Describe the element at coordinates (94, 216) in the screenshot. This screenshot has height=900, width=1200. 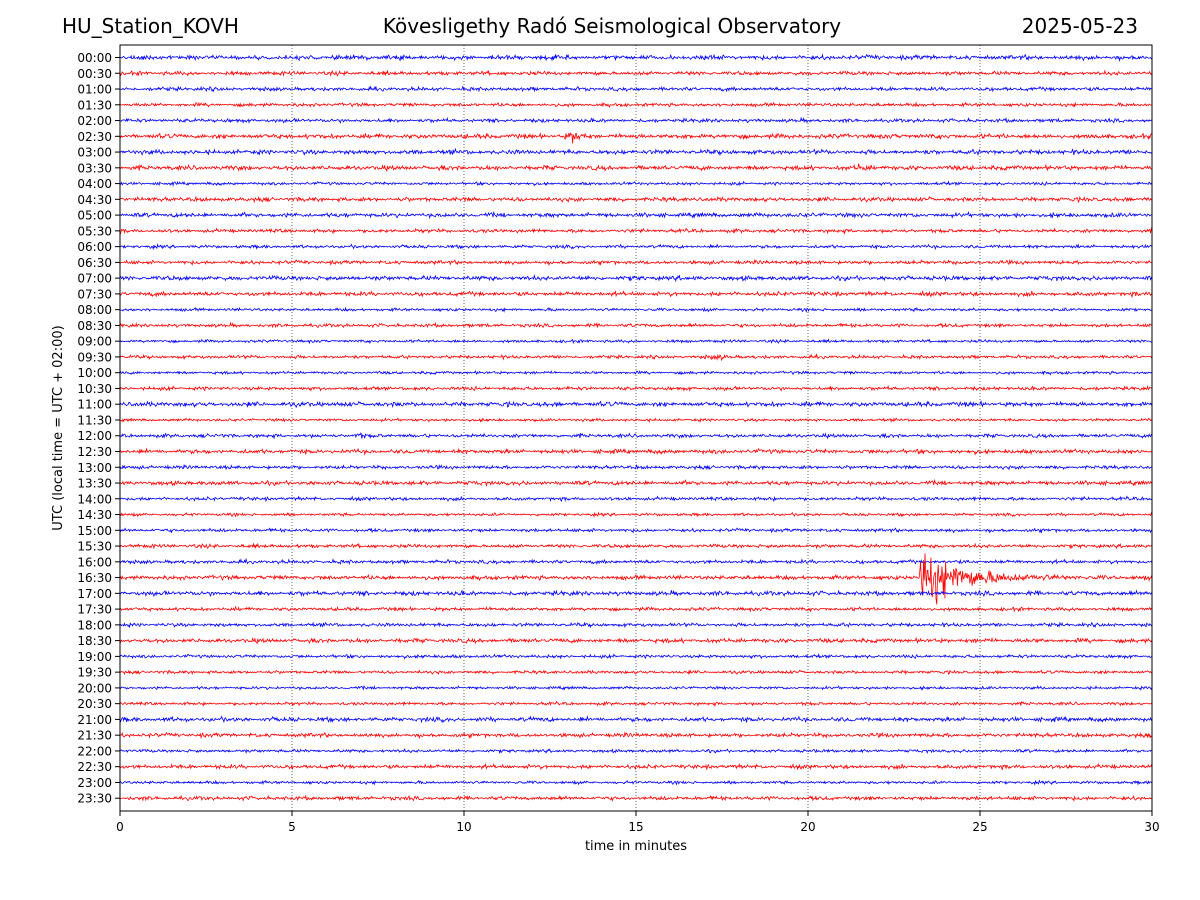
I see `row-time-label: 05:00` at that location.